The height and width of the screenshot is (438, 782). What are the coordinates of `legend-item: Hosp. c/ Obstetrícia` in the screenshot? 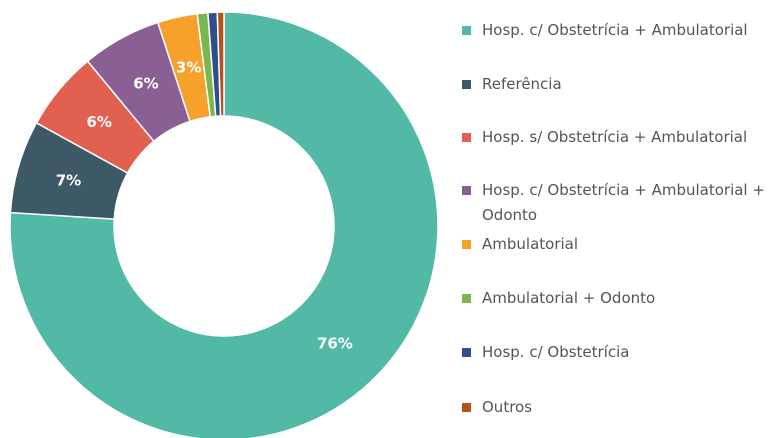 It's located at (621, 352).